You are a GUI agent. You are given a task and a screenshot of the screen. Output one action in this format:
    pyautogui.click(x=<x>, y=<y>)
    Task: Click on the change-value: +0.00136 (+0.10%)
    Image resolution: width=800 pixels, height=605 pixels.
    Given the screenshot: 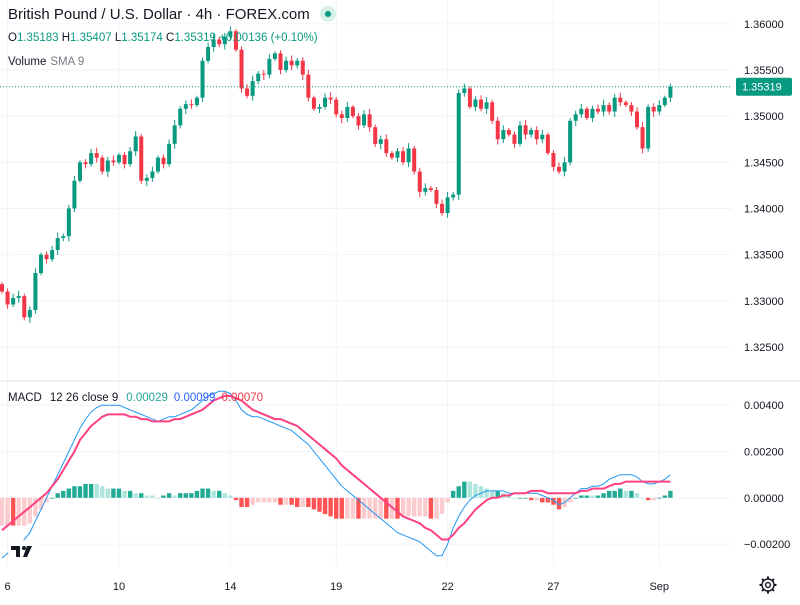 What is the action you would take?
    pyautogui.click(x=268, y=38)
    